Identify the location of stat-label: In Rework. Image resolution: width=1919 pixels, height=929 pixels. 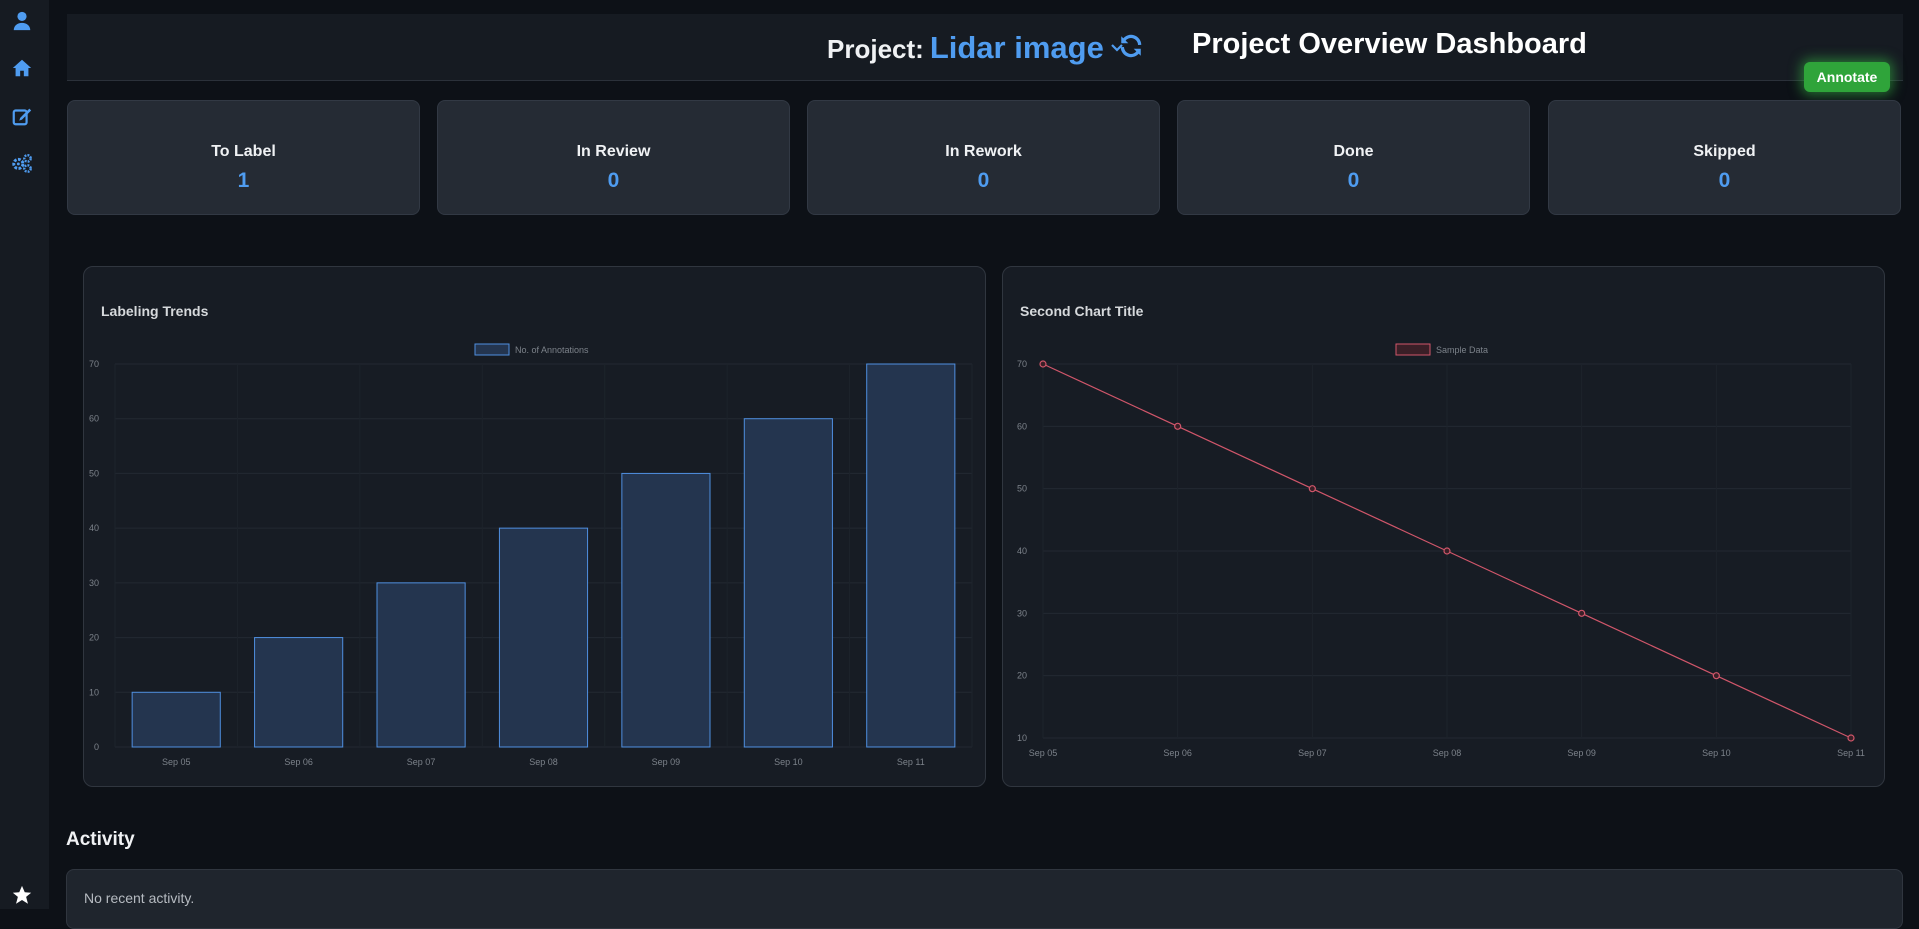
(983, 151).